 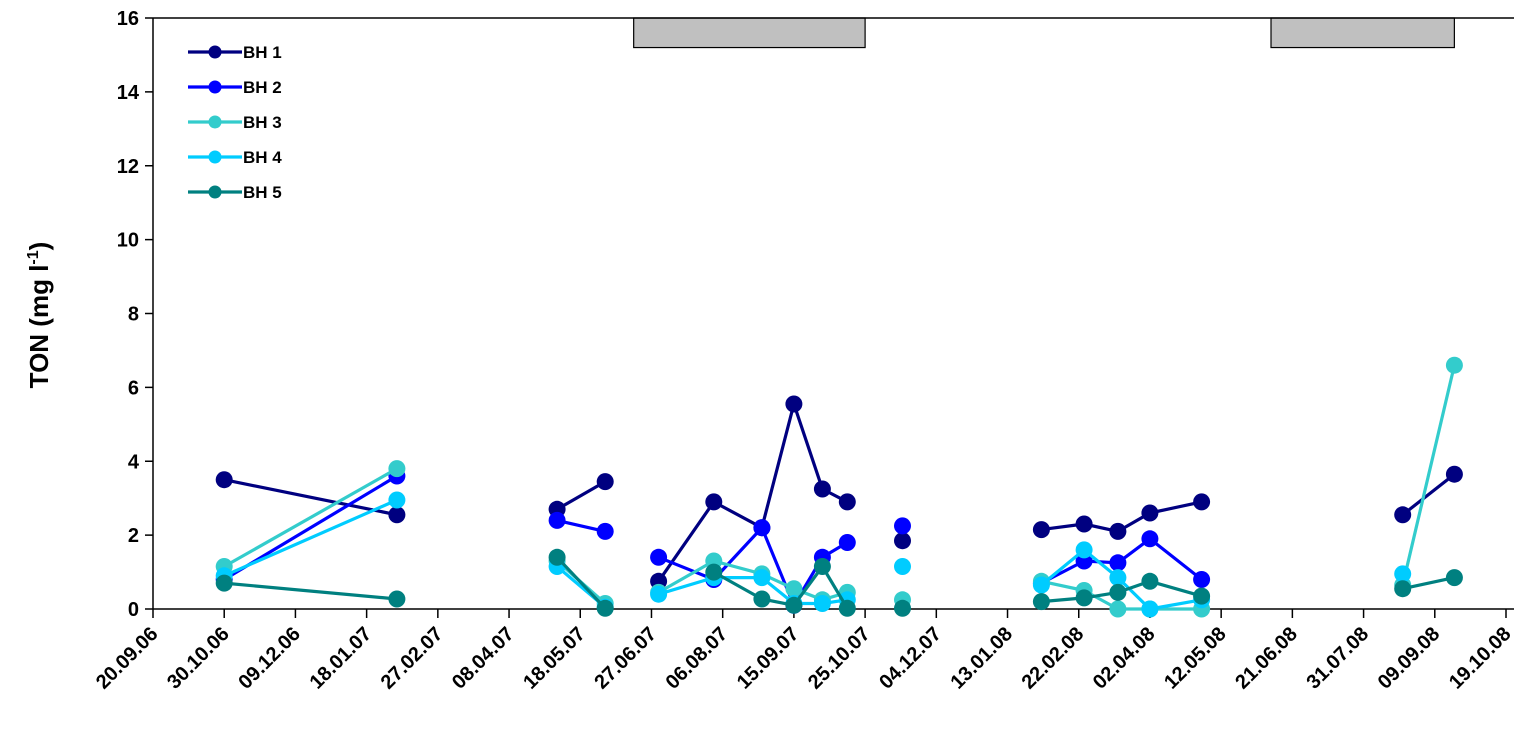 What do you see at coordinates (39, 327) in the screenshot?
I see `y-axis-title-main: TON (mg l` at bounding box center [39, 327].